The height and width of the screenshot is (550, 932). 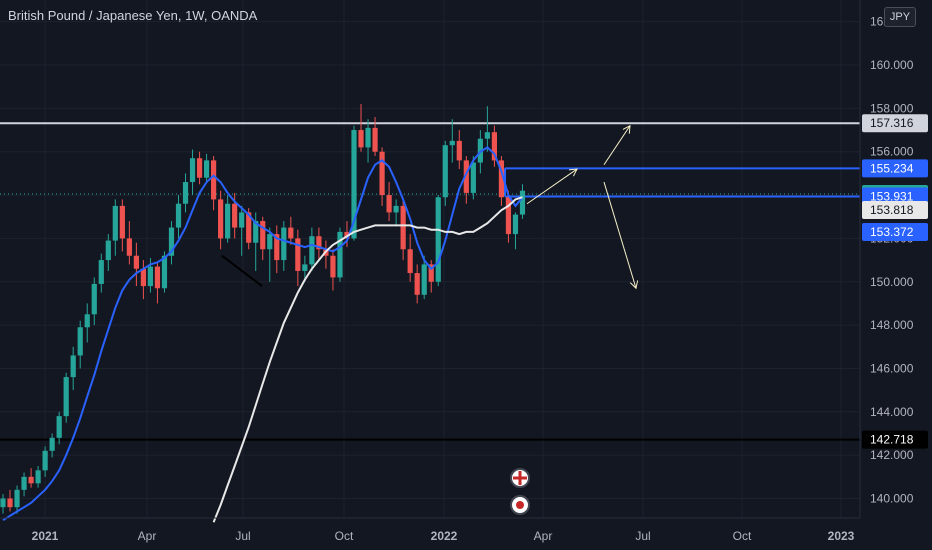 What do you see at coordinates (892, 152) in the screenshot?
I see `y-tick-label: 156.000` at bounding box center [892, 152].